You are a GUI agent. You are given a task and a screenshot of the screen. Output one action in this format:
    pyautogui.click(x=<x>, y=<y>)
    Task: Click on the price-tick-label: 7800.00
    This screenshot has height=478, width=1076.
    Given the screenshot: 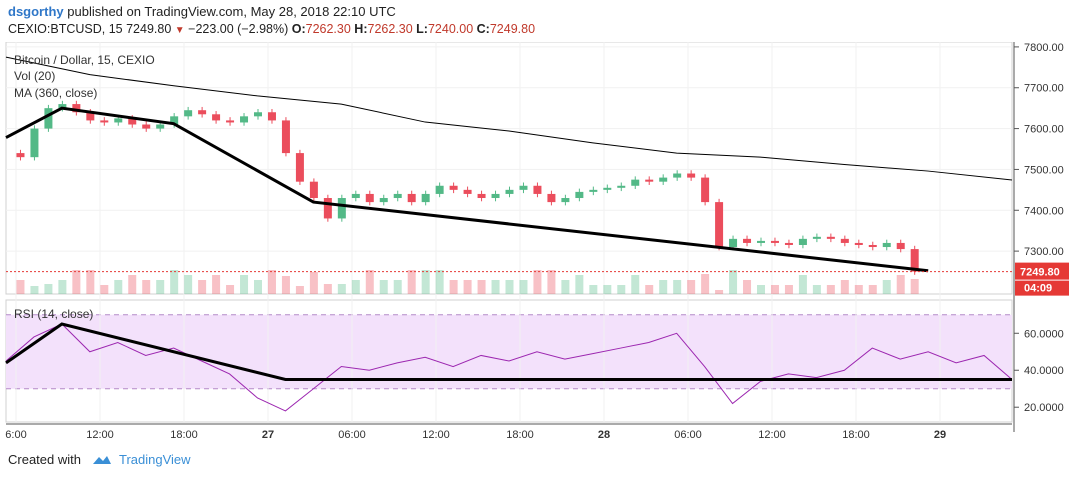 What is the action you would take?
    pyautogui.click(x=1044, y=48)
    